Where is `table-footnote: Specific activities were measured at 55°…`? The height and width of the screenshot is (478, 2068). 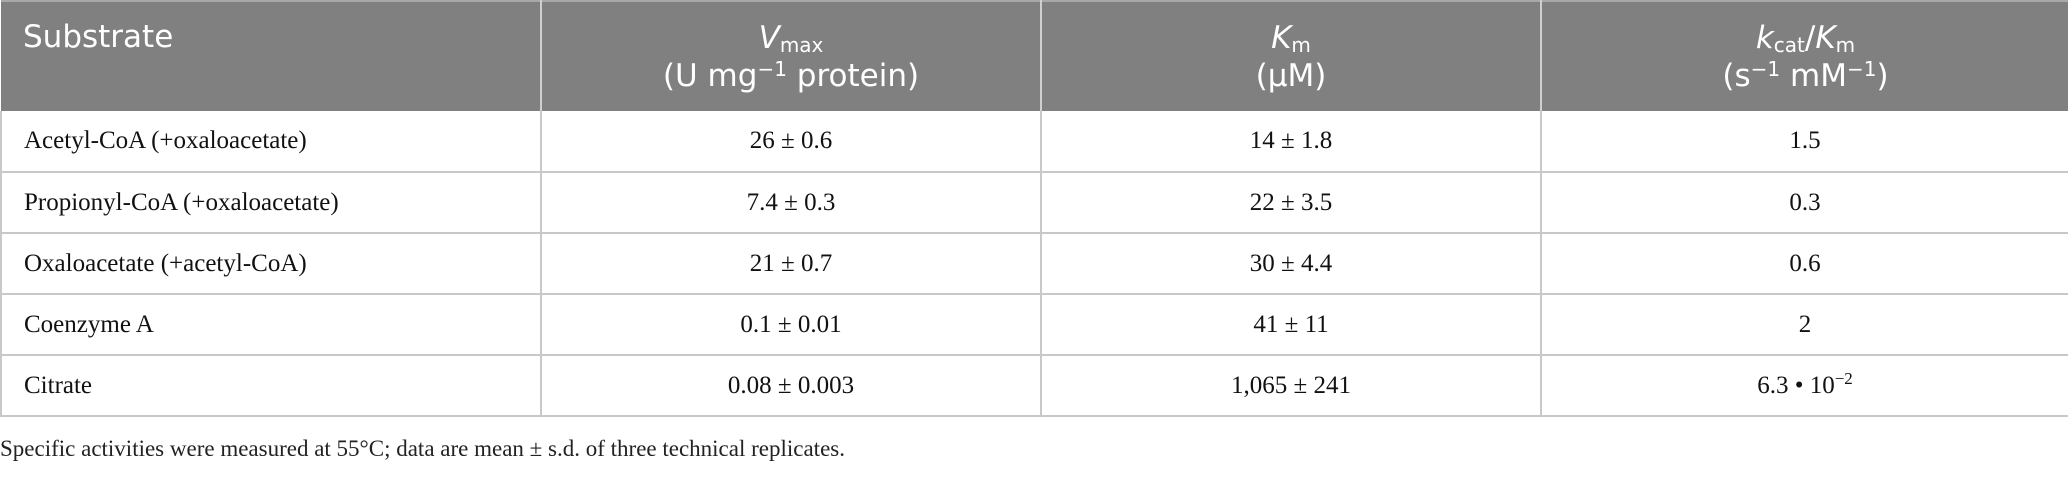 table-footnote: Specific activities were measured at 55°… is located at coordinates (422, 448).